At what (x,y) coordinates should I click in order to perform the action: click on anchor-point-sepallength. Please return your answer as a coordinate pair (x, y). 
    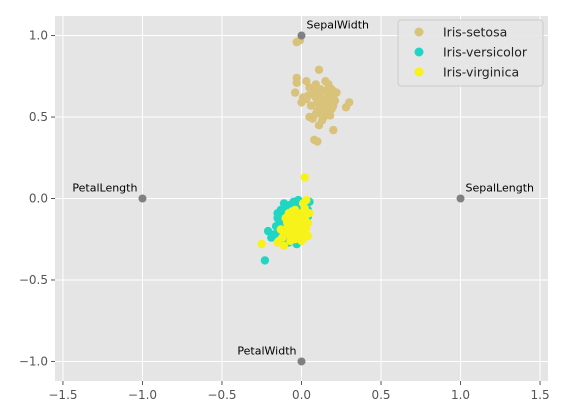
    Looking at the image, I should click on (460, 198).